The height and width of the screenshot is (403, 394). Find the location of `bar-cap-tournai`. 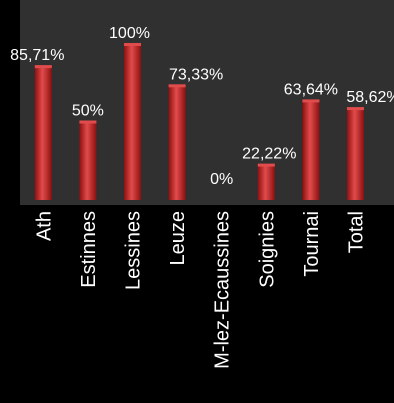

bar-cap-tournai is located at coordinates (311, 101).